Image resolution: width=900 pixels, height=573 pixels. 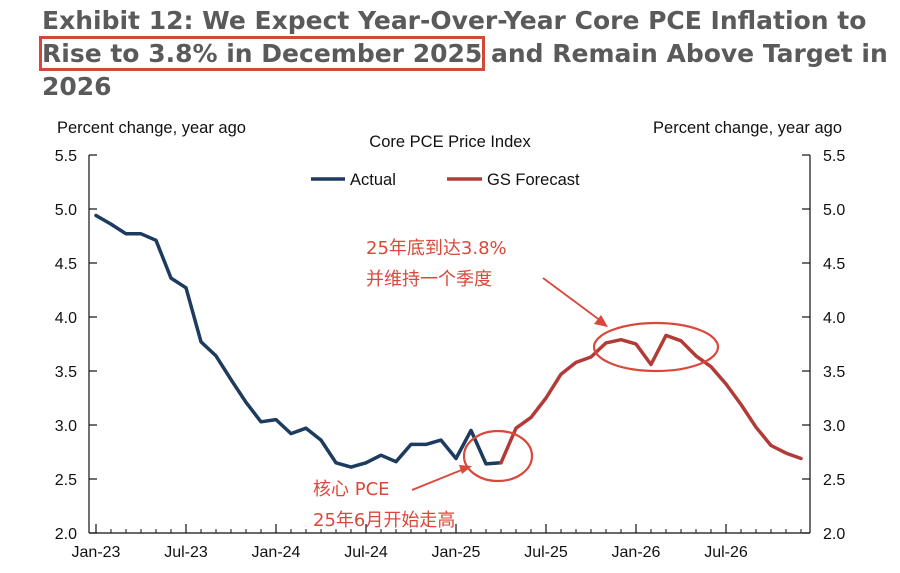 What do you see at coordinates (429, 279) in the screenshot?
I see `annotation-peak-line2: 并维持一个季度` at bounding box center [429, 279].